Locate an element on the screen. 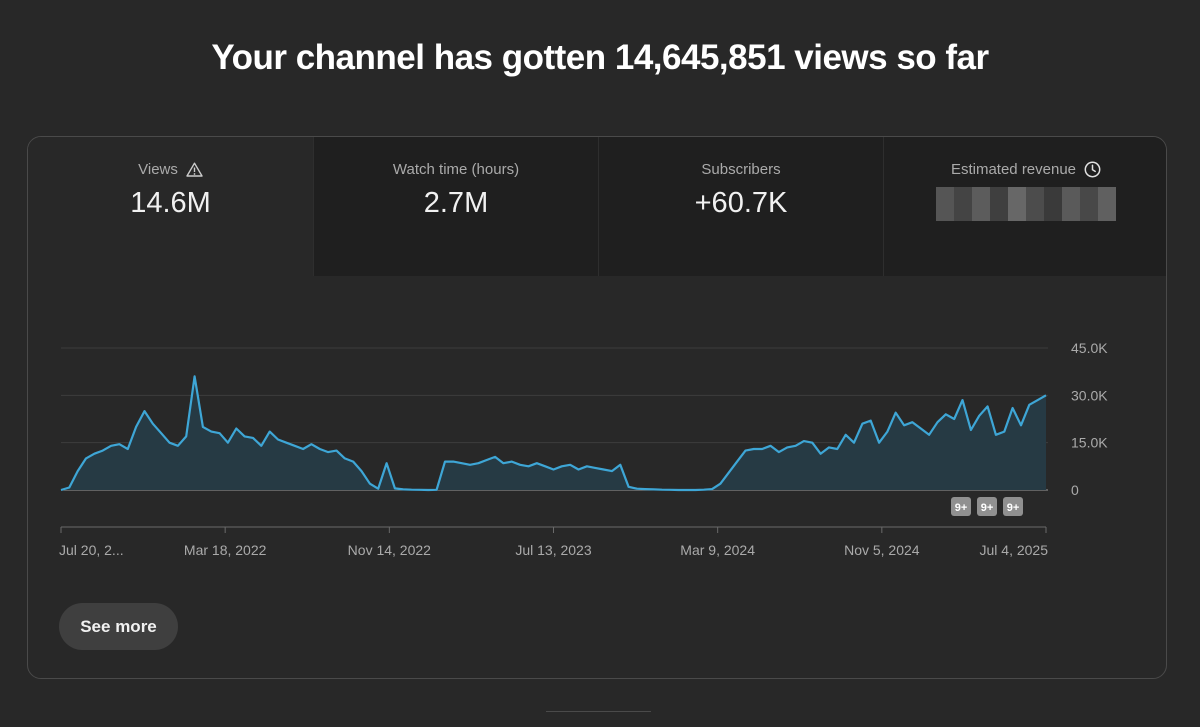 The height and width of the screenshot is (727, 1200). y-tick-label: 15.0K is located at coordinates (1089, 443).